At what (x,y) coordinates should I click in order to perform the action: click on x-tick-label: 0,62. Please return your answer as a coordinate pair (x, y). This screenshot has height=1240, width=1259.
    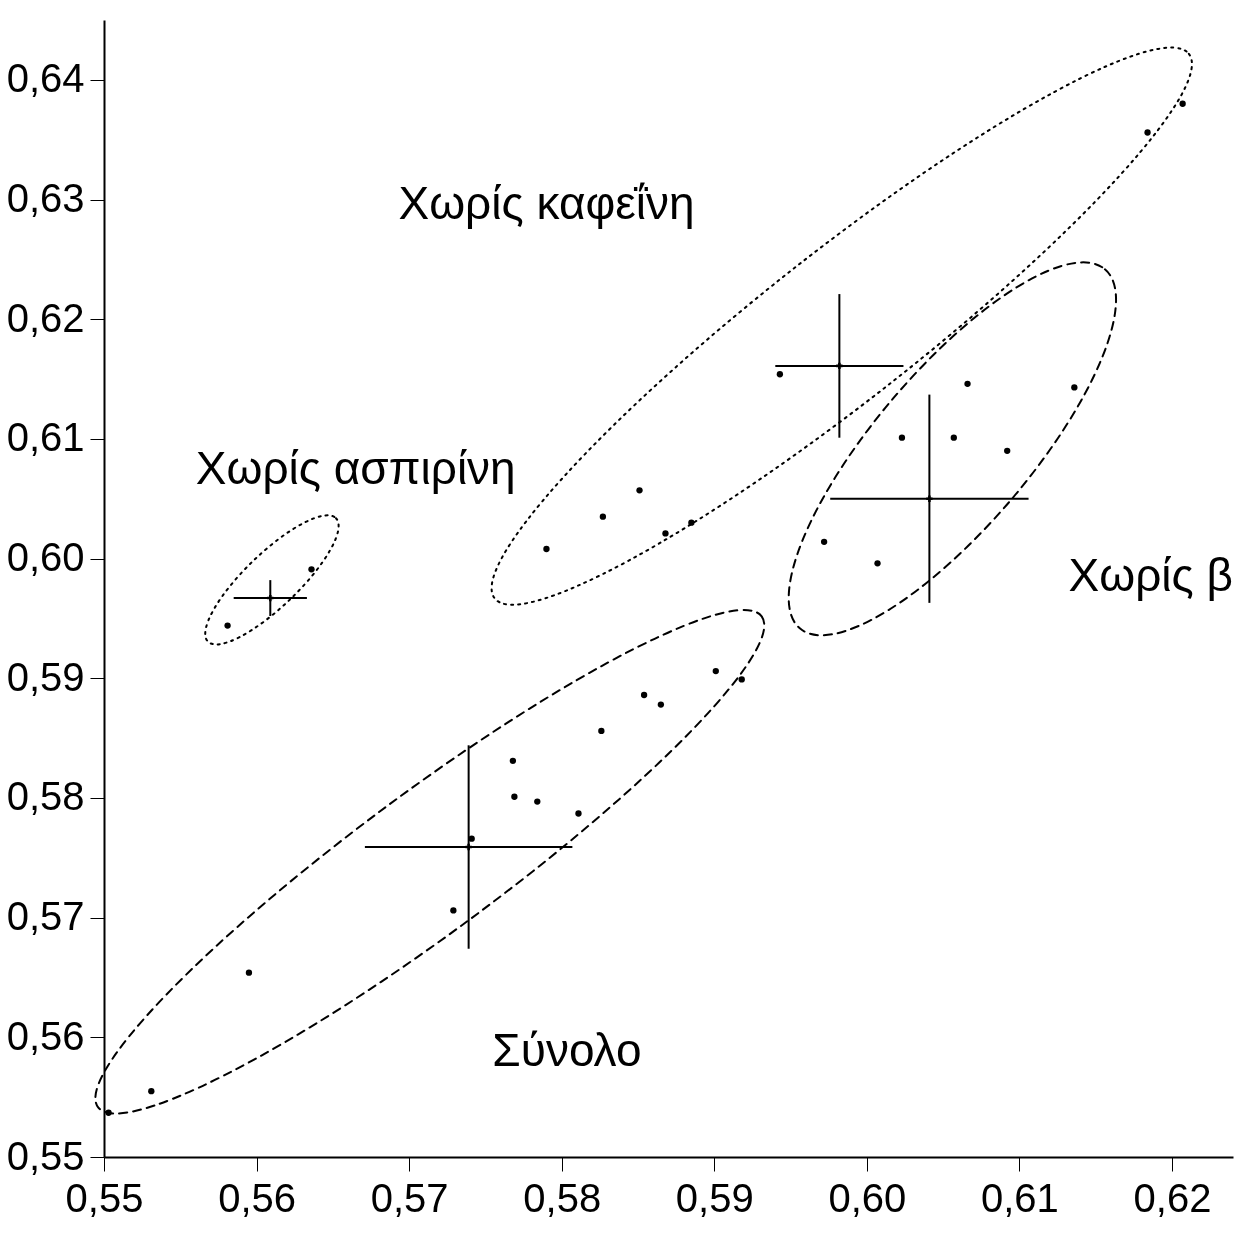
    Looking at the image, I should click on (1172, 1197).